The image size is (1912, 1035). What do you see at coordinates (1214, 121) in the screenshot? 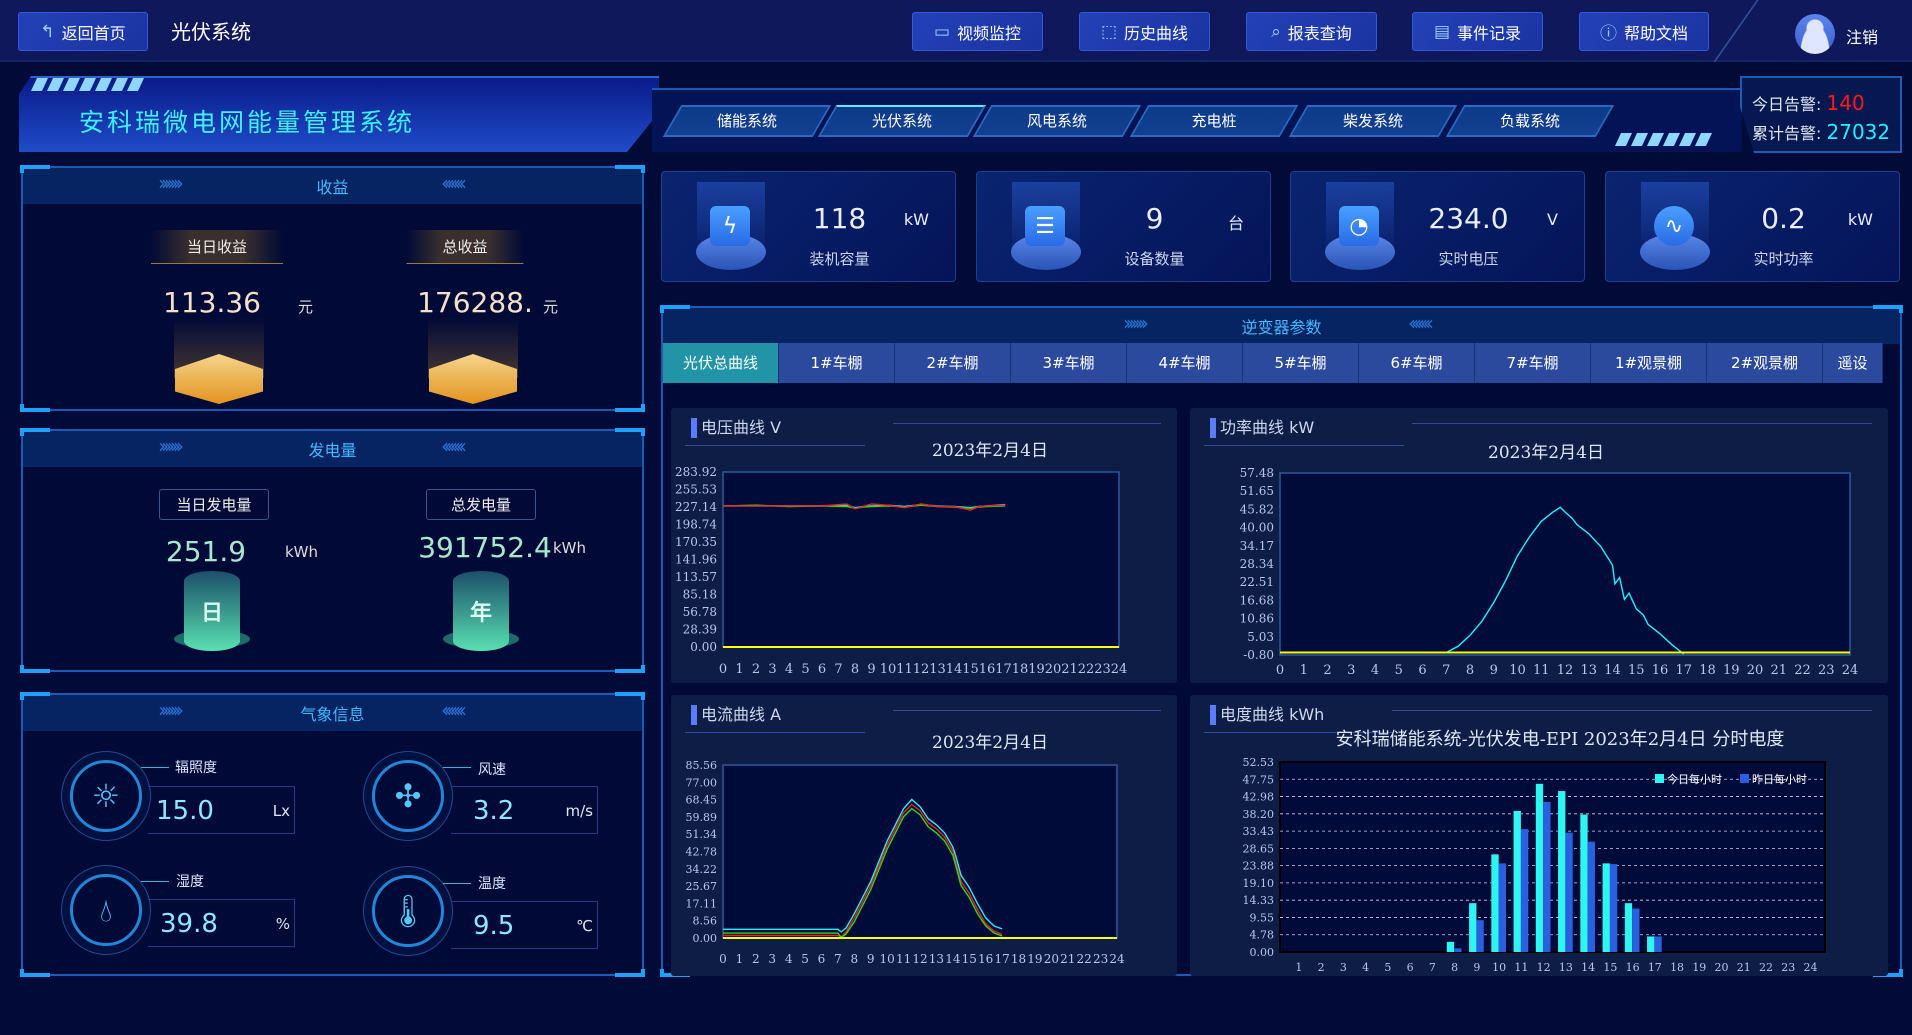
I see `tab-charging-pile: 充电桩` at bounding box center [1214, 121].